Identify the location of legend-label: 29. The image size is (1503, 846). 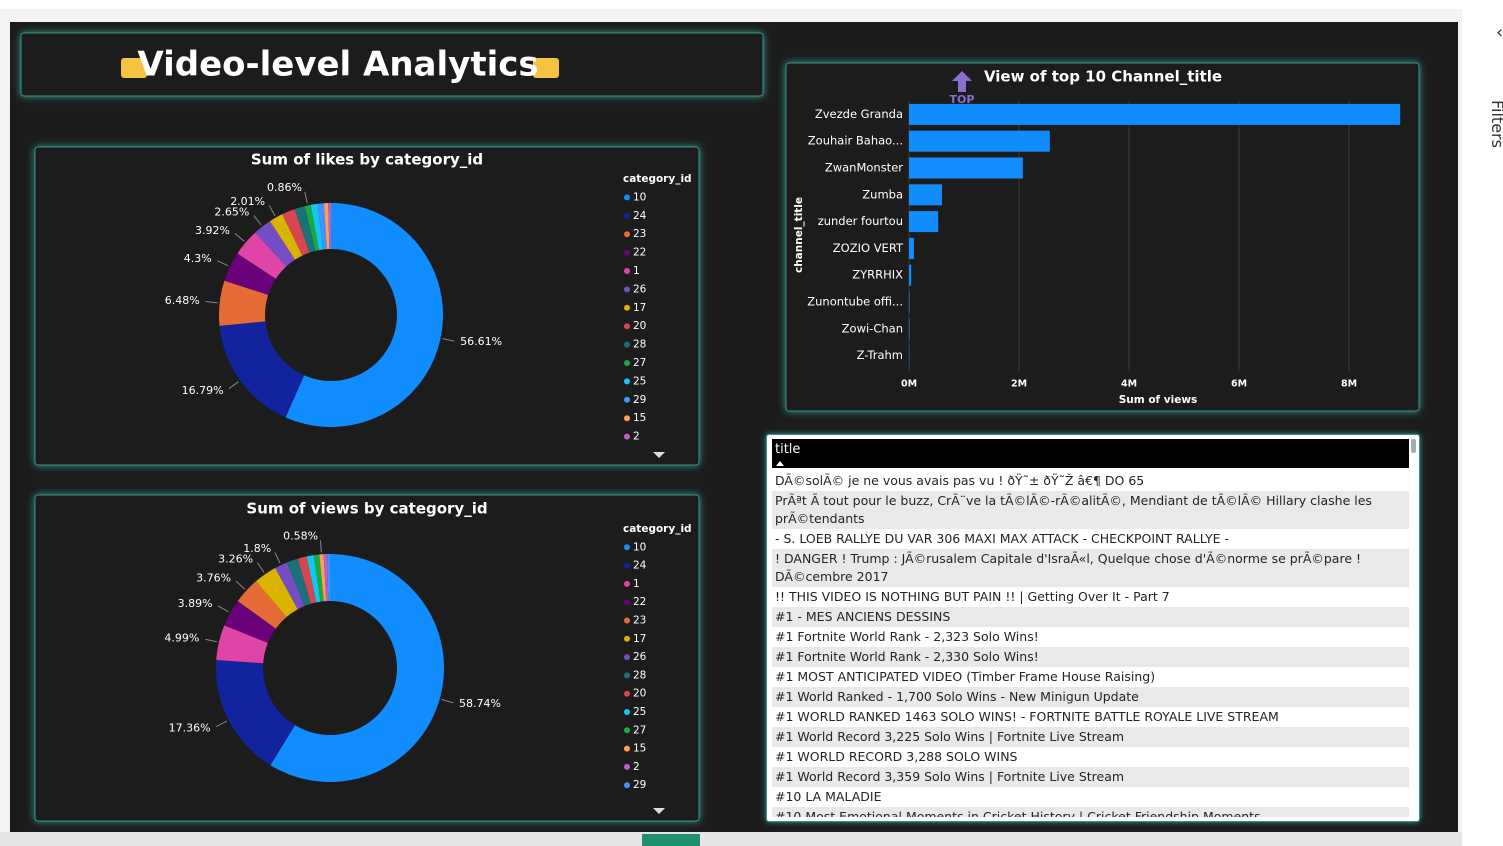
(639, 785).